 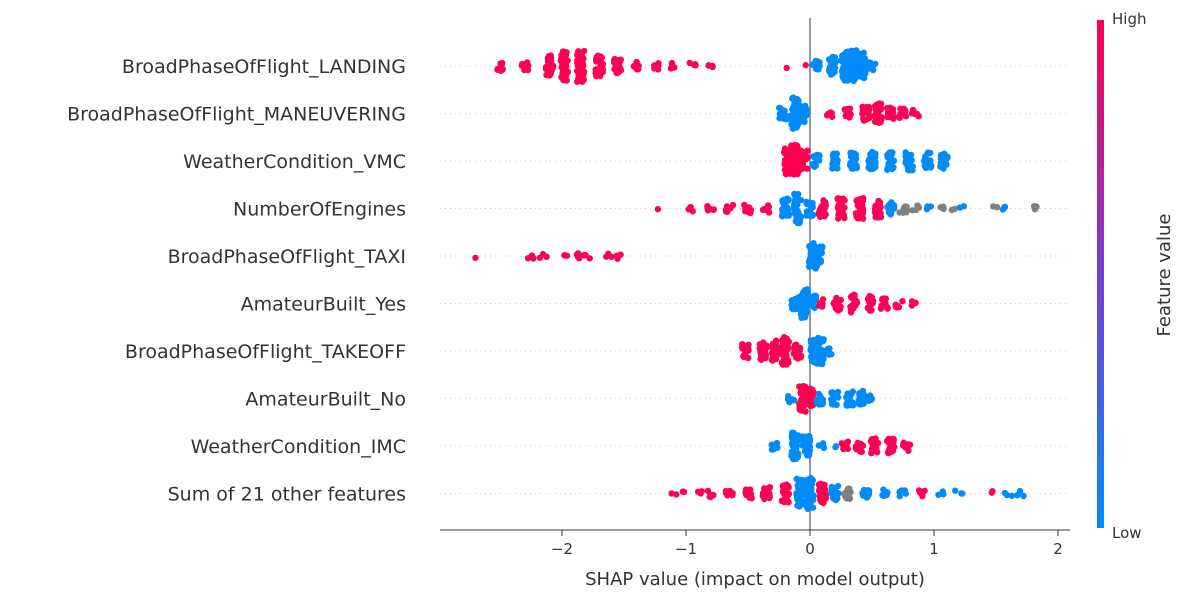 I want to click on feature-label-8: WeatherCondition_IMC, so click(x=298, y=447).